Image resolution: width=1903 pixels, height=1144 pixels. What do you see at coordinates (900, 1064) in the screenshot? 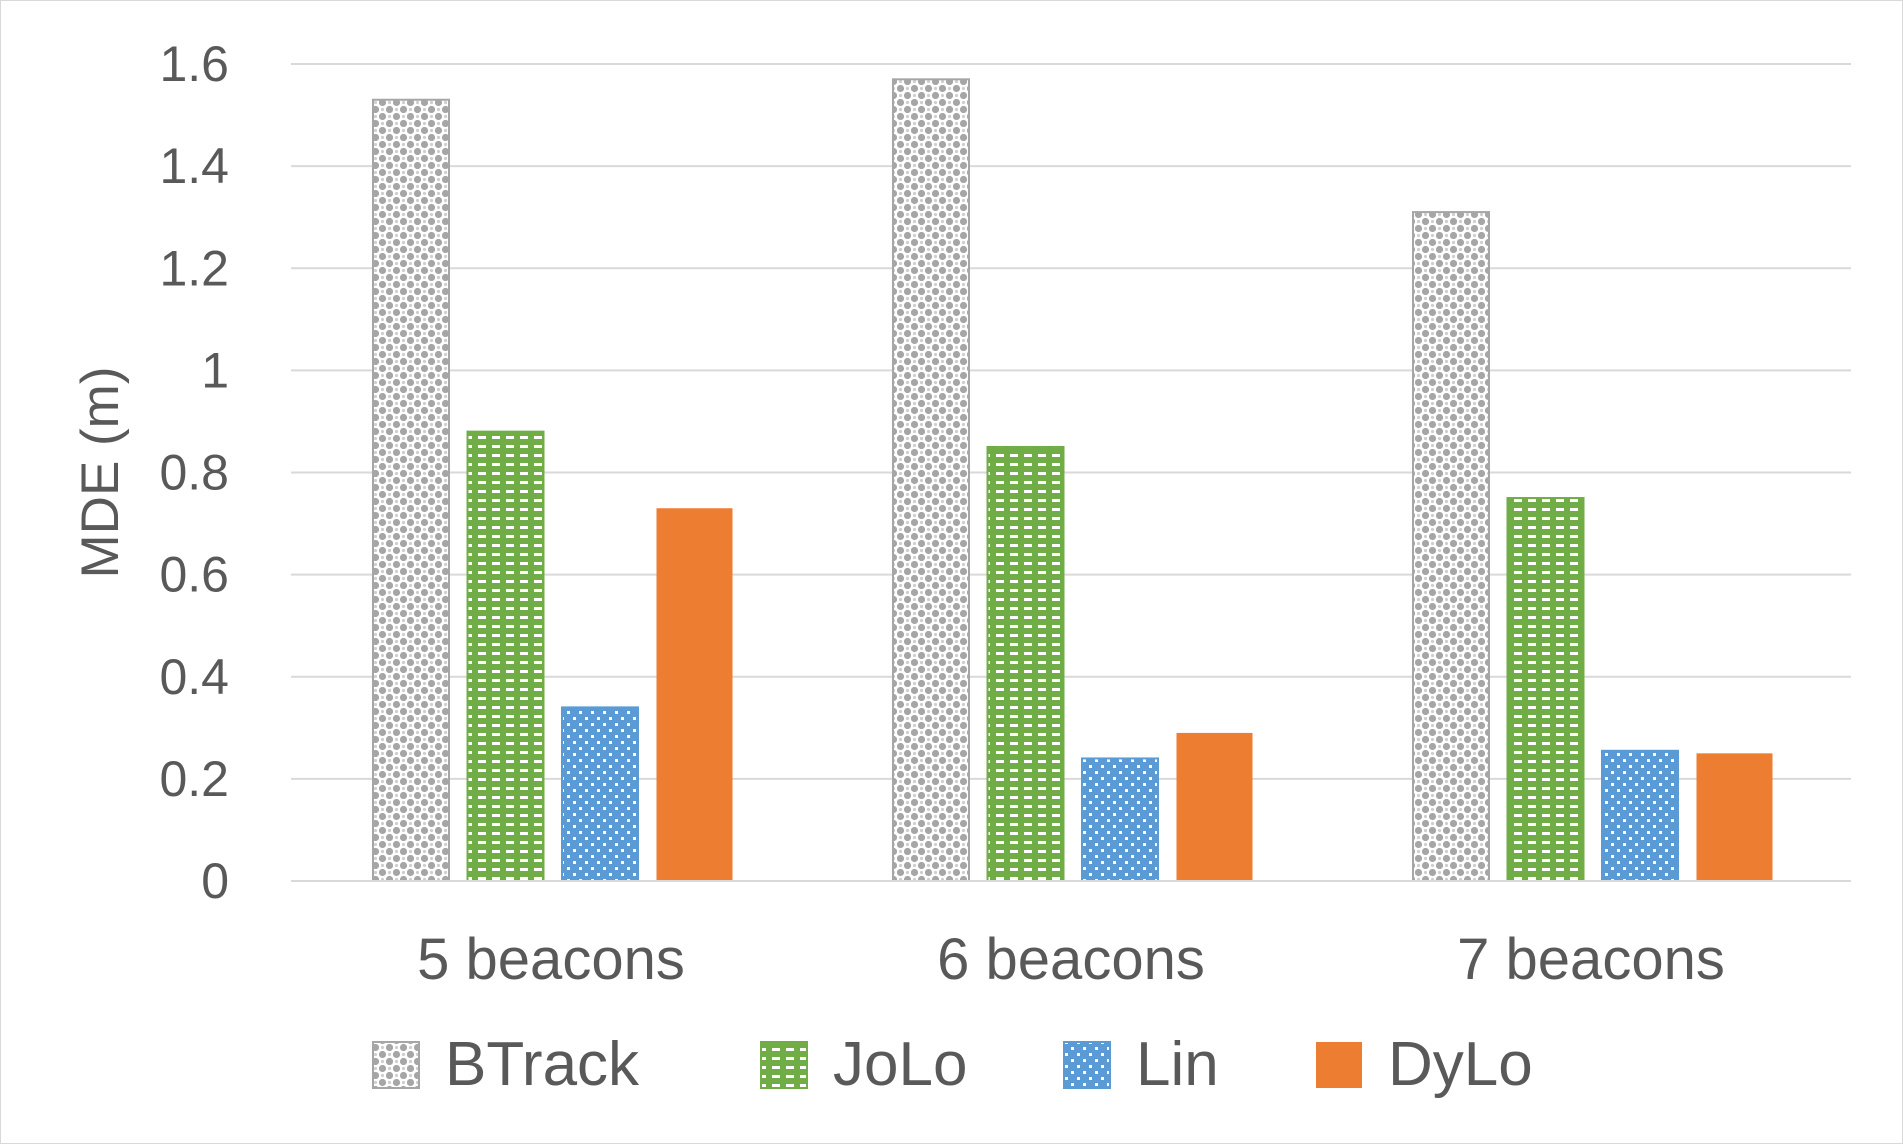
I see `legend-label-jolo: JoLo` at bounding box center [900, 1064].